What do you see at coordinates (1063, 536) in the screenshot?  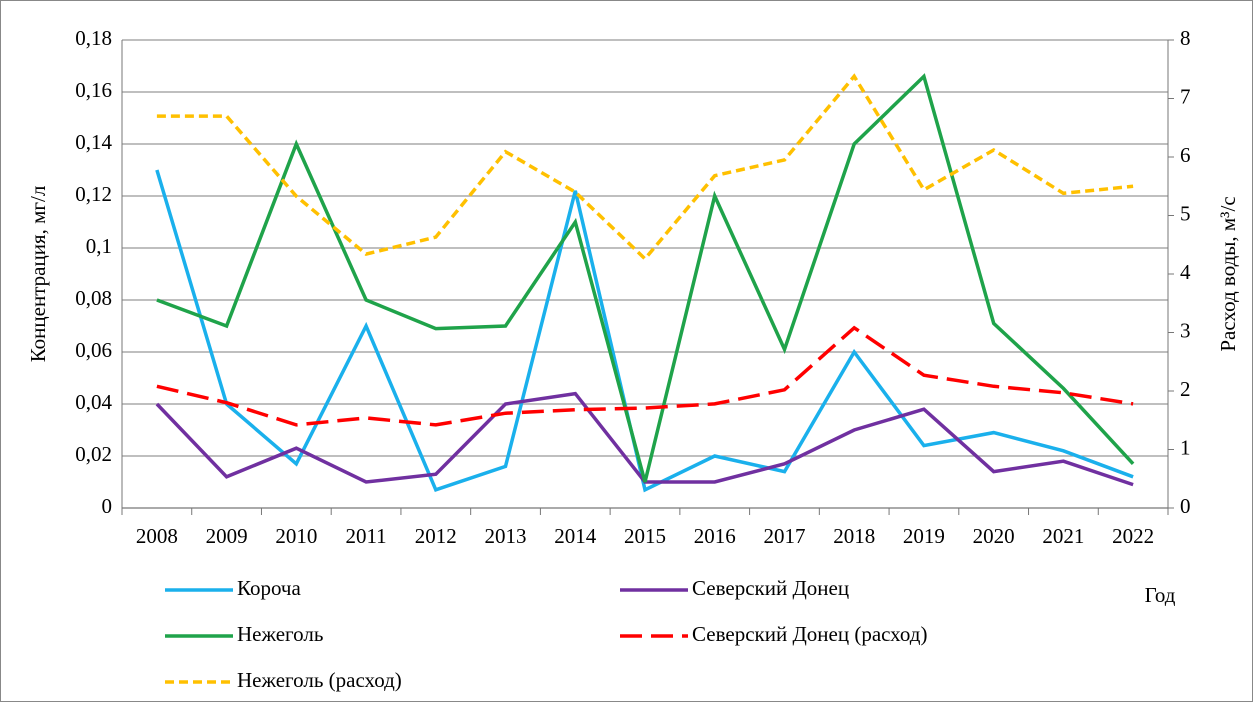 I see `x-tick-label: 2021` at bounding box center [1063, 536].